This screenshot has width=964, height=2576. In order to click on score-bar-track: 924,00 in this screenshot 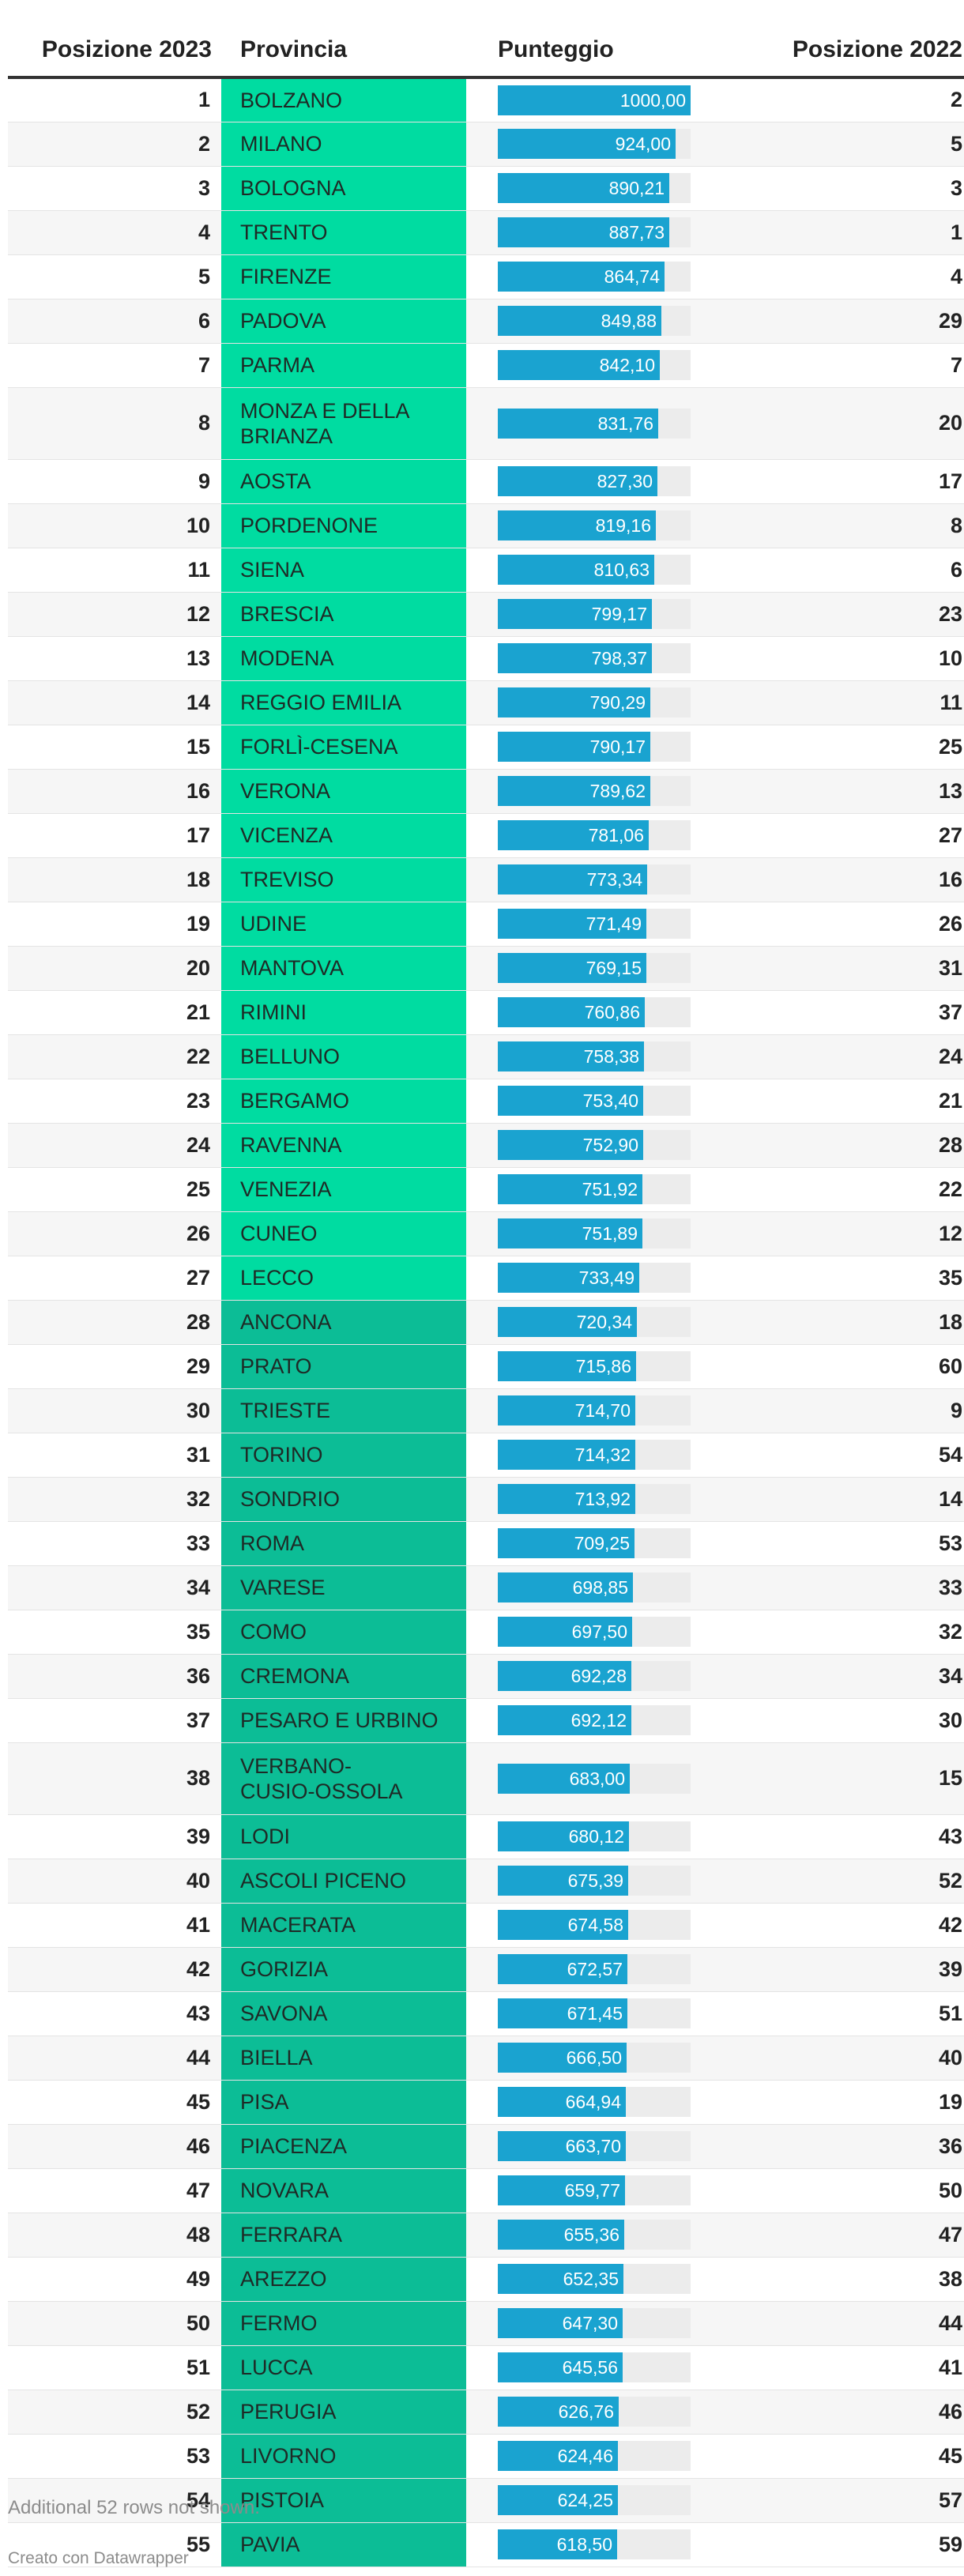, I will do `click(594, 144)`.